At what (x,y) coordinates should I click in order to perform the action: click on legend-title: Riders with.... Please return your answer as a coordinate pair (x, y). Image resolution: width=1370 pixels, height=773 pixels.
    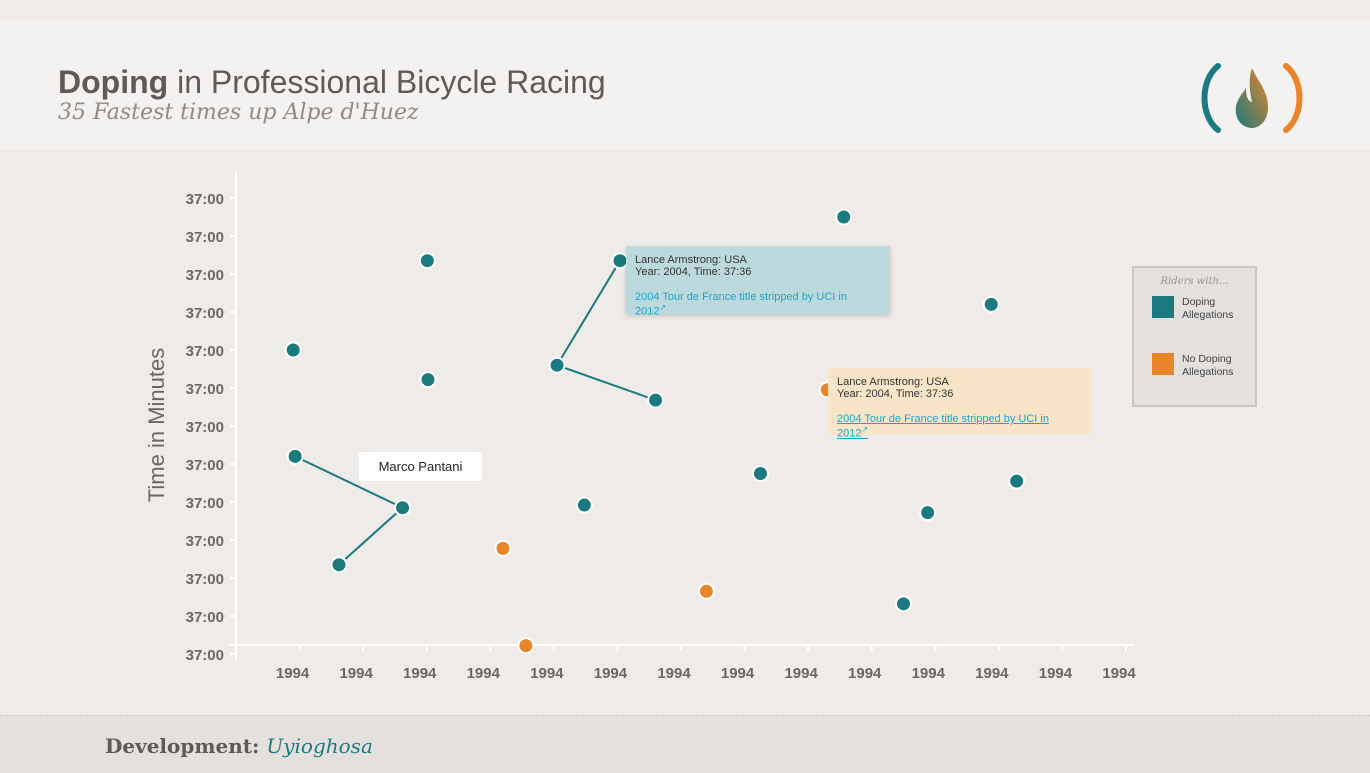
    Looking at the image, I should click on (1194, 281).